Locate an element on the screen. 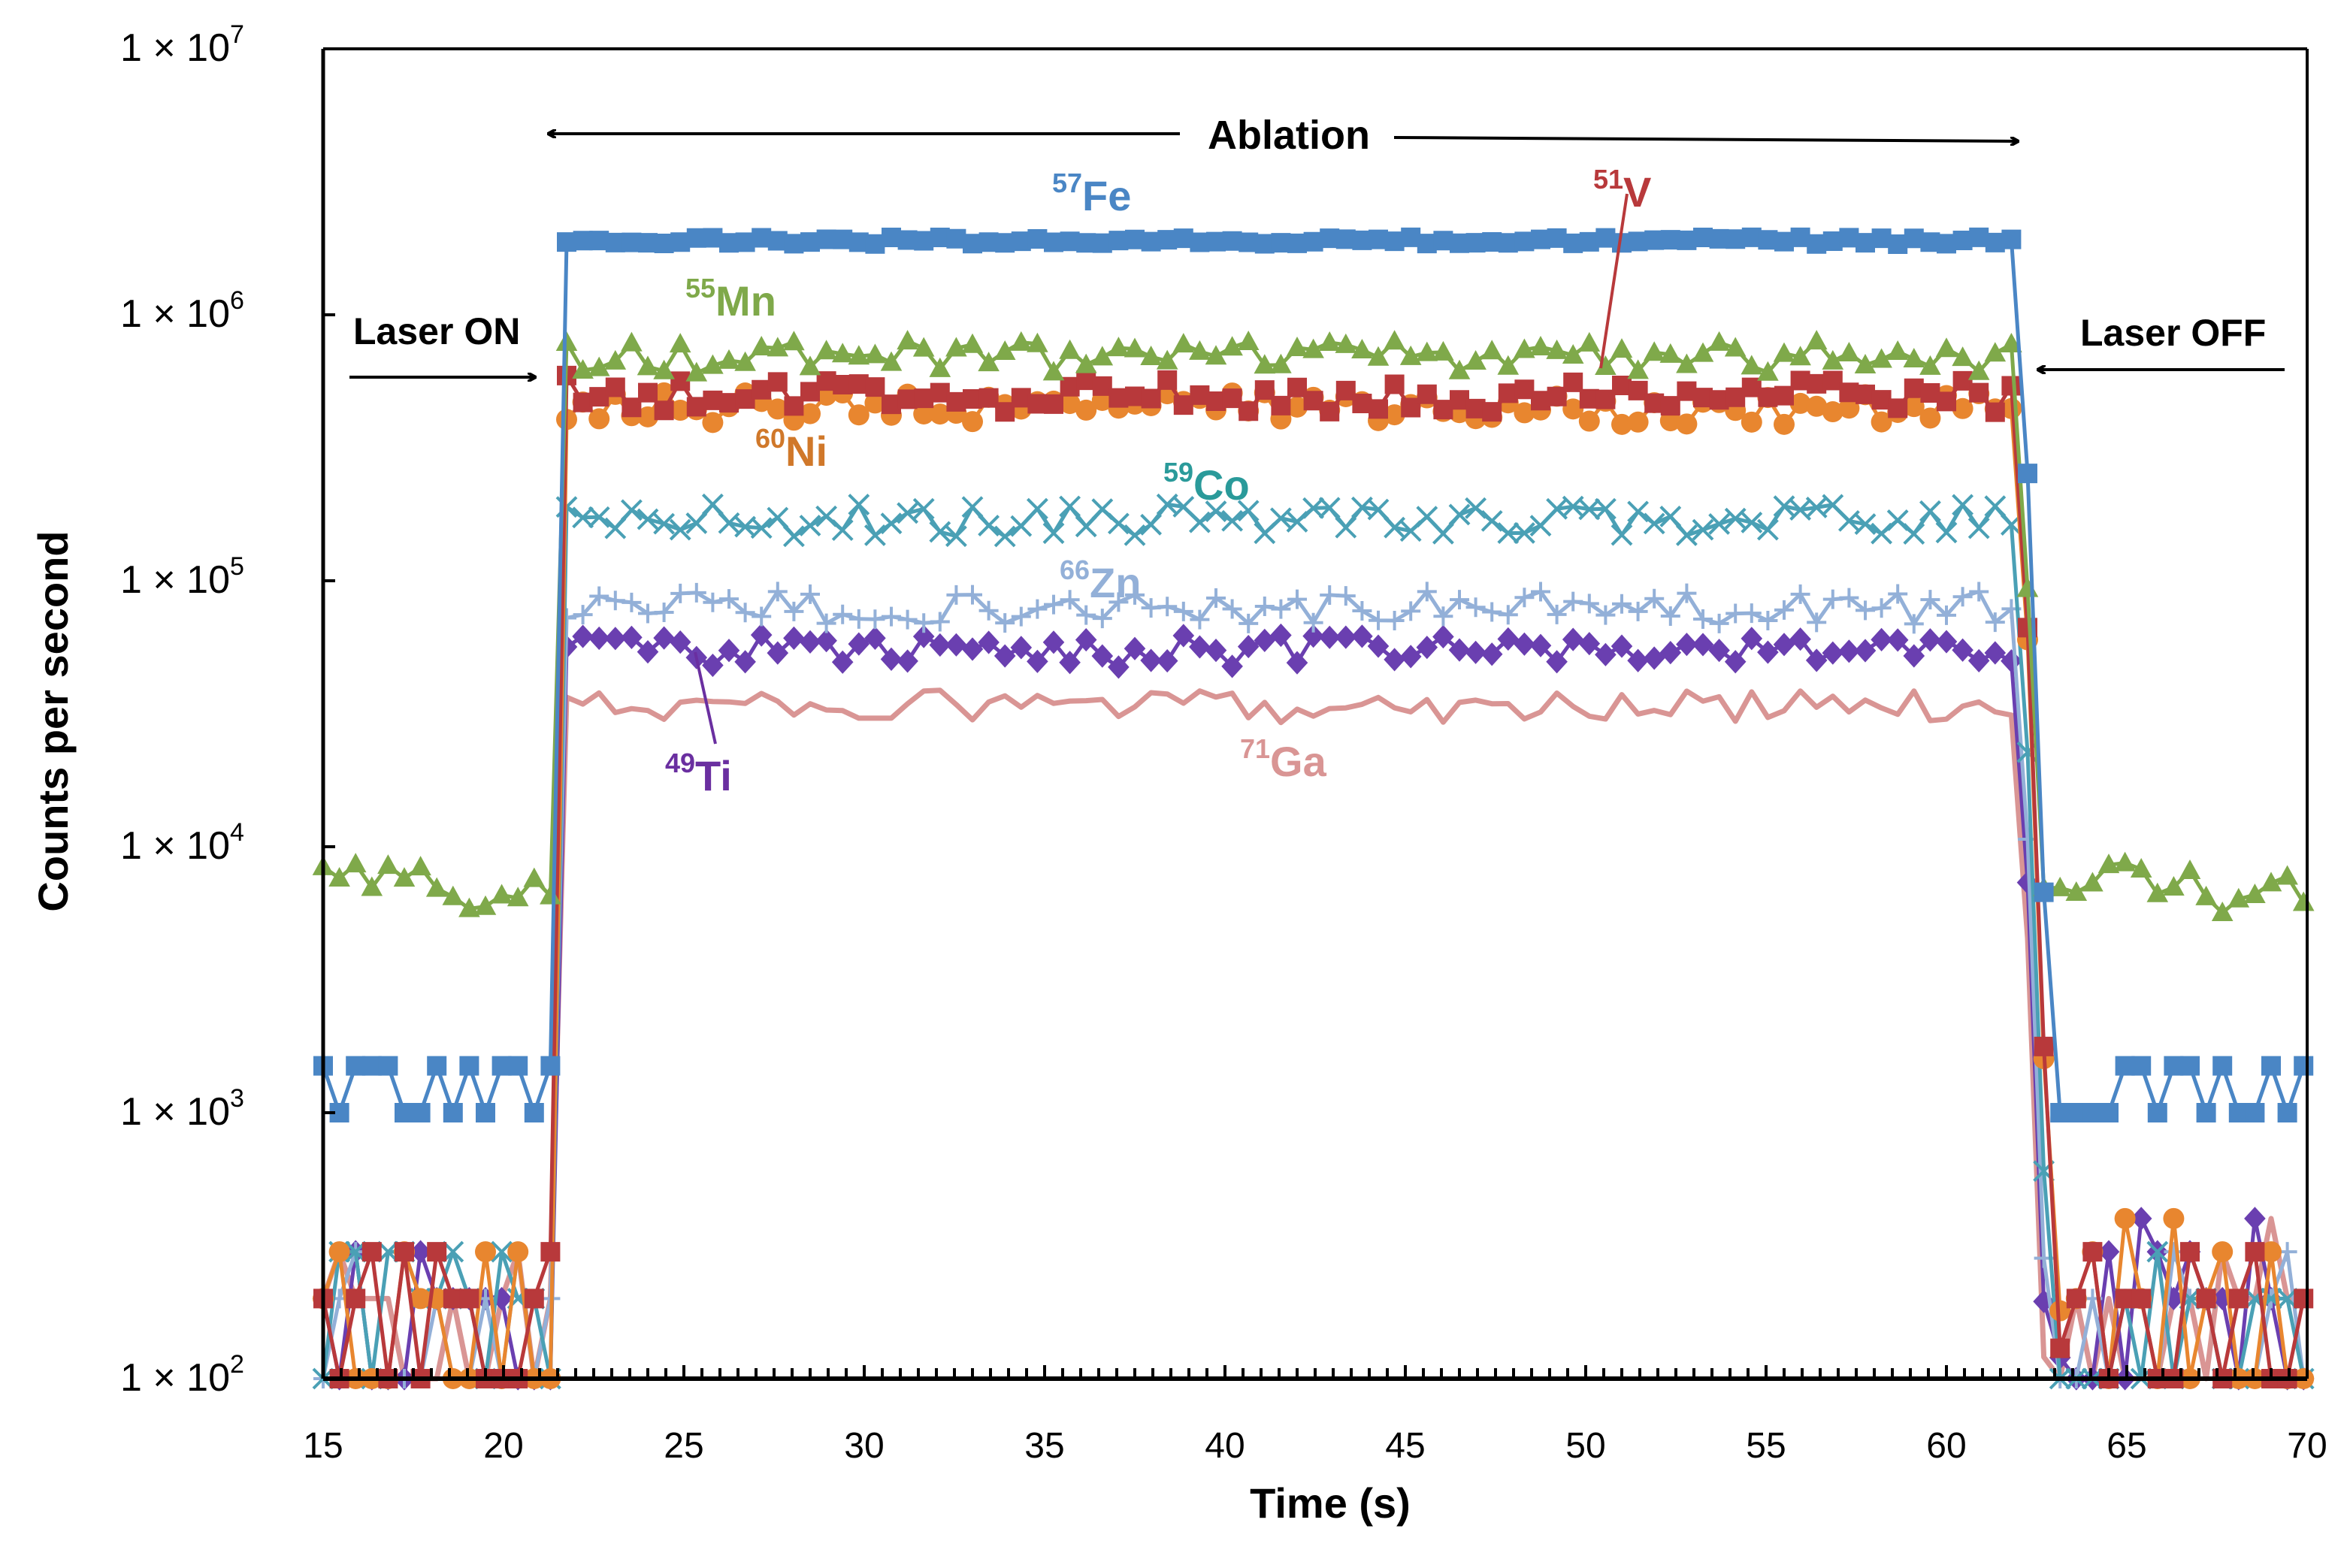 This screenshot has height=1568, width=2350. x-tick-label-11: 70 is located at coordinates (2307, 1446).